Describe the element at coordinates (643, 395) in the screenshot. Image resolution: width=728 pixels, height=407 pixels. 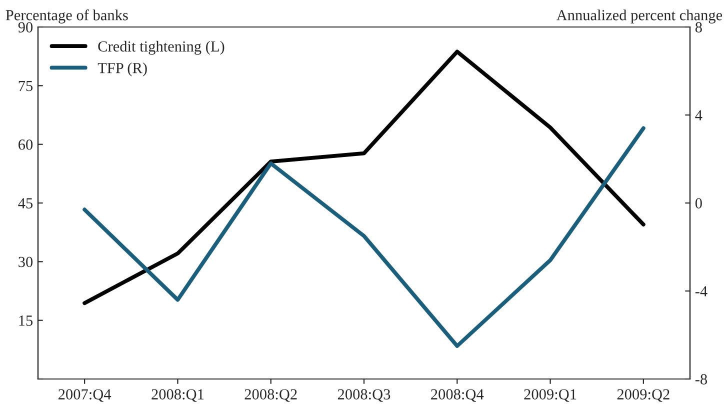
I see `x-tick-label: 2009:Q2` at that location.